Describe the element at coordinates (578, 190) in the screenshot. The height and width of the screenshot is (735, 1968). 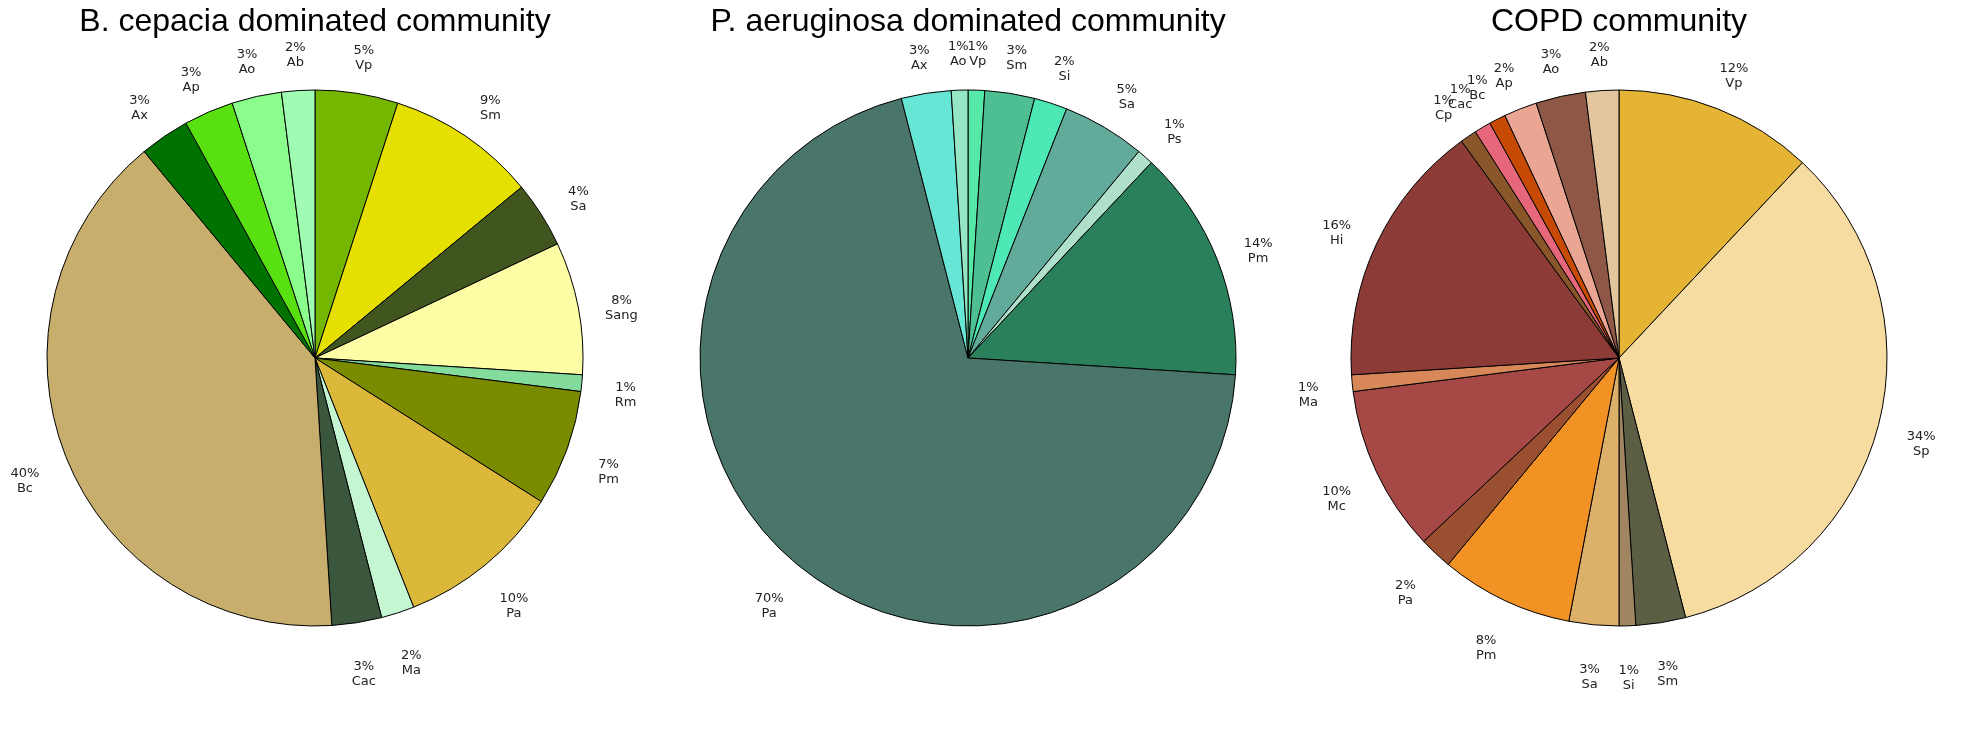
I see `data-label: 4%` at that location.